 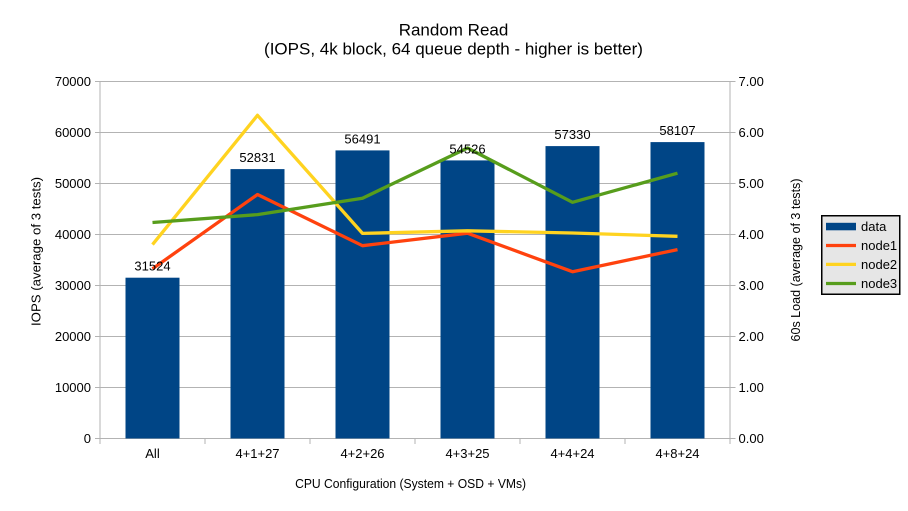 What do you see at coordinates (795, 260) in the screenshot?
I see `svg-text: 60s Load (average of 3 tests)` at bounding box center [795, 260].